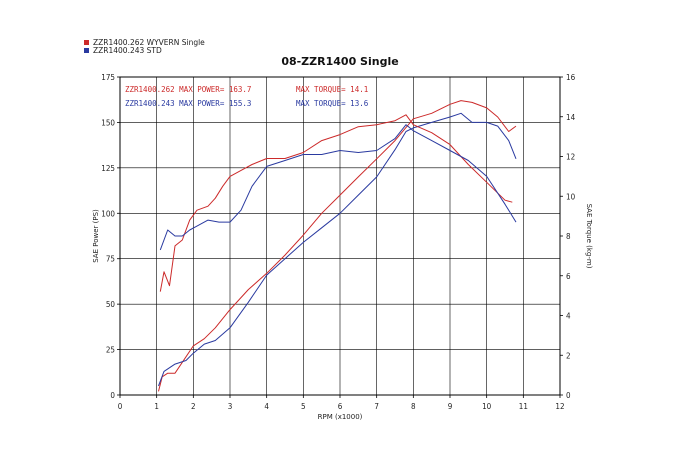 Image resolution: width=680 pixels, height=450 pixels. I want to click on y-right-axis-label: SAE Torque (kg-m), so click(589, 236).